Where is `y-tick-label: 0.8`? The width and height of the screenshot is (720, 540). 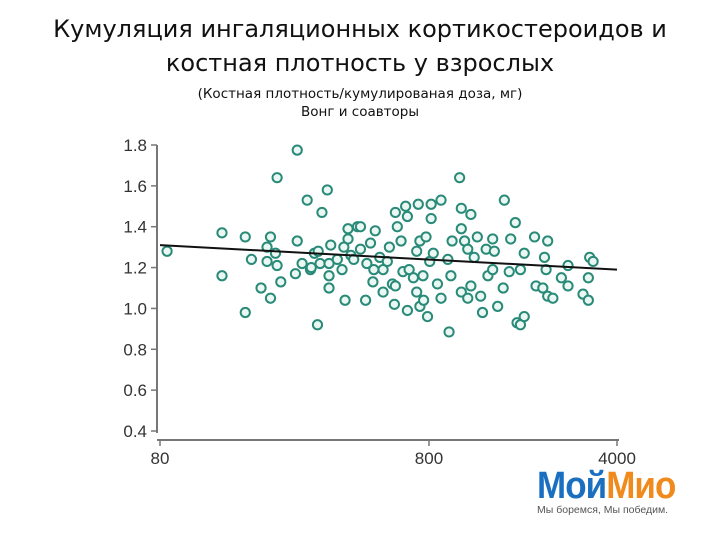 y-tick-label: 0.8 is located at coordinates (135, 349).